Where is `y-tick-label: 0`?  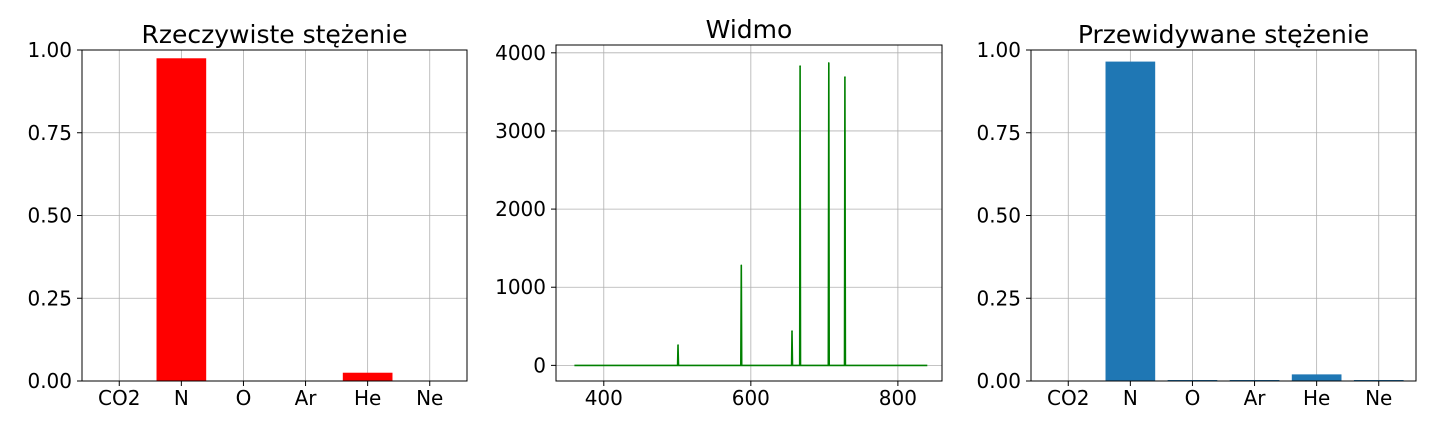 y-tick-label: 0 is located at coordinates (539, 365).